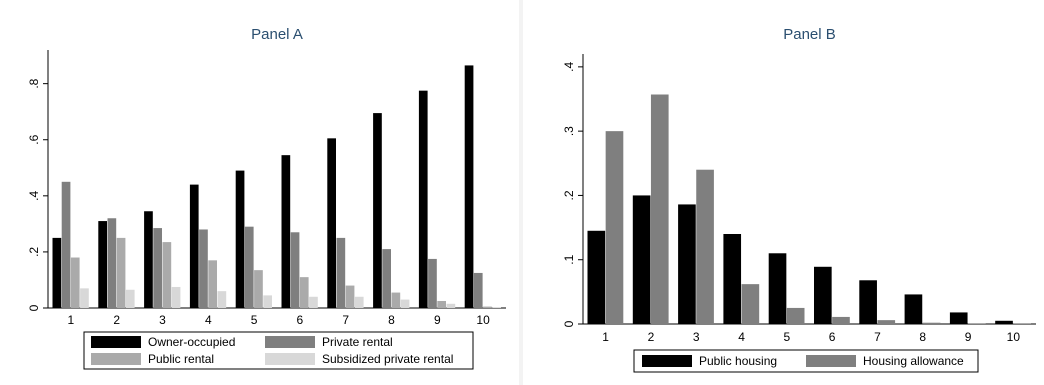  Describe the element at coordinates (191, 342) in the screenshot. I see `legend-label: Owner-occupied` at that location.